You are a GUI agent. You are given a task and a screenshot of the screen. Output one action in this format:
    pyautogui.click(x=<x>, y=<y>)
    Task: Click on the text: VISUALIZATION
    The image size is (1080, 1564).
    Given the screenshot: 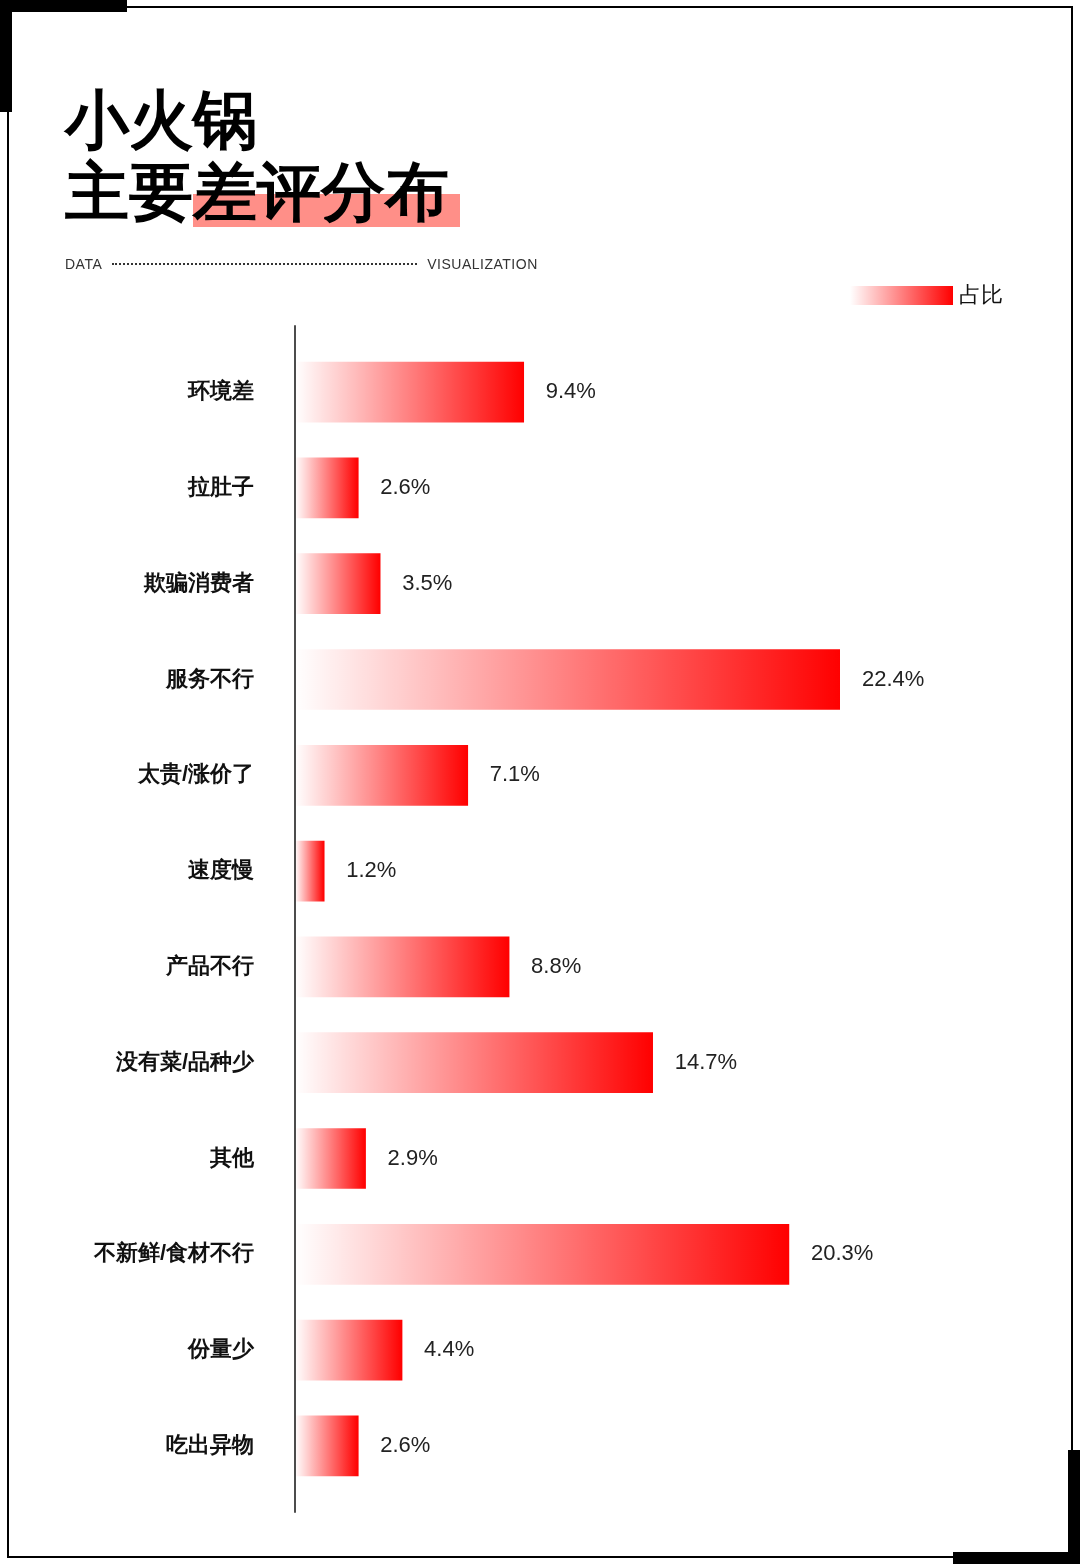 What is the action you would take?
    pyautogui.click(x=482, y=264)
    